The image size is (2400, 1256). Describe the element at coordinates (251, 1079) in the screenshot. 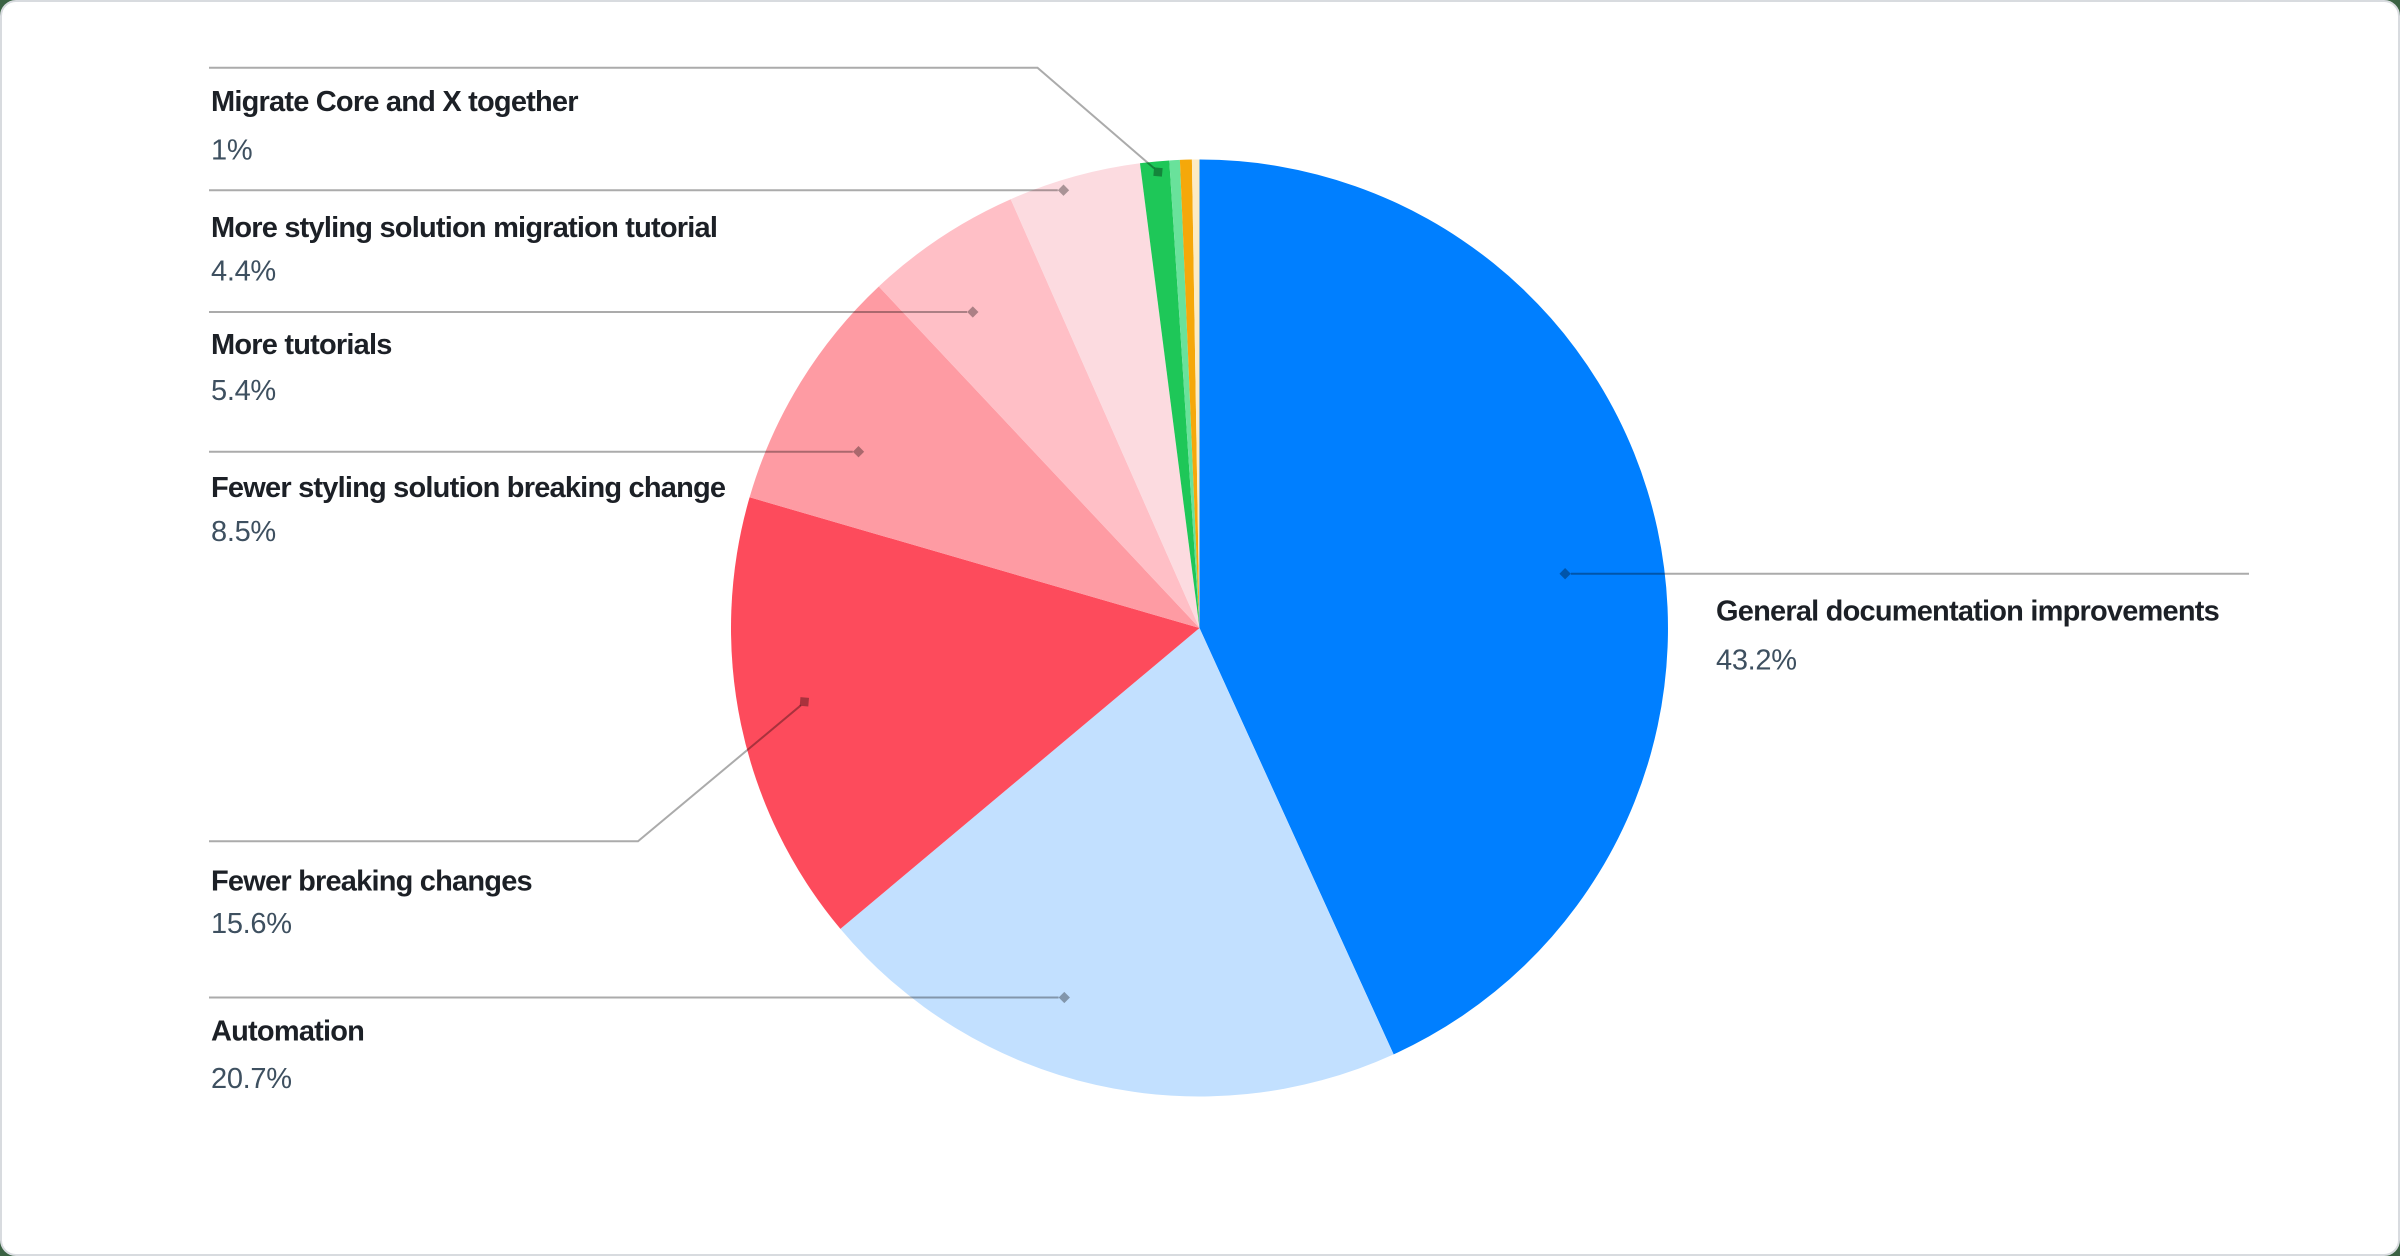

I see `svg-text: 20.7%` at that location.